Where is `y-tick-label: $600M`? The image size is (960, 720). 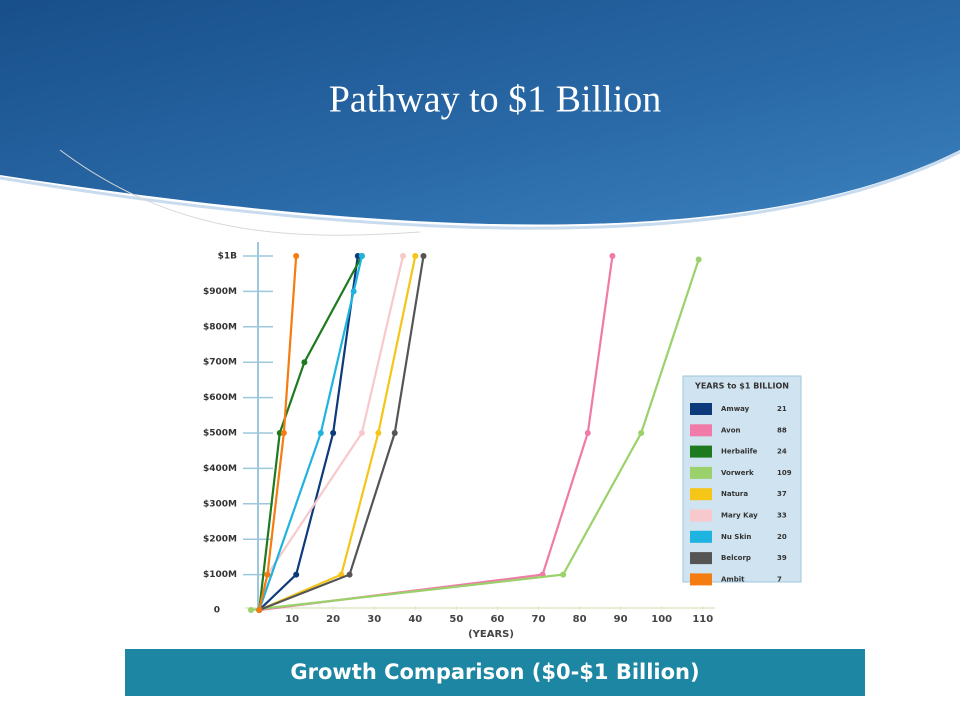
y-tick-label: $600M is located at coordinates (220, 398).